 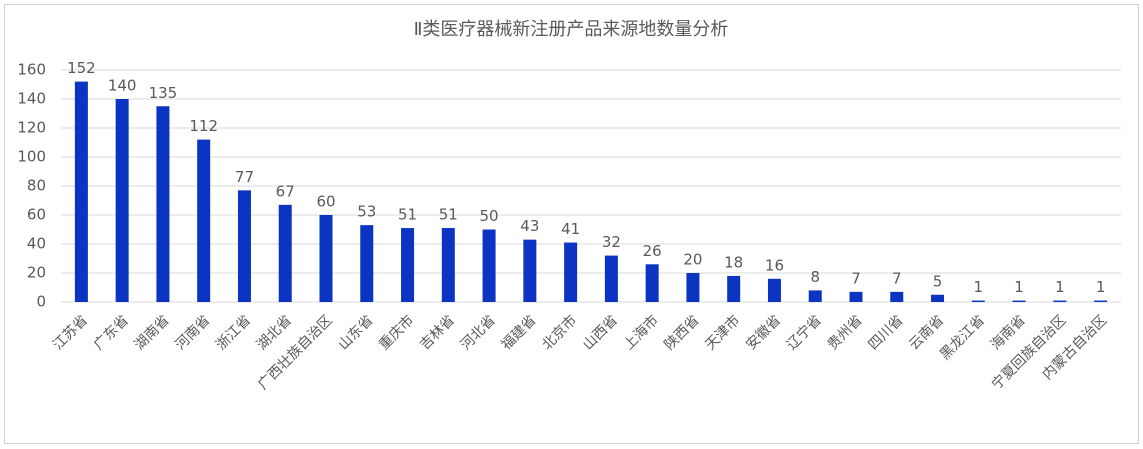 I want to click on data-label: 8, so click(x=815, y=277).